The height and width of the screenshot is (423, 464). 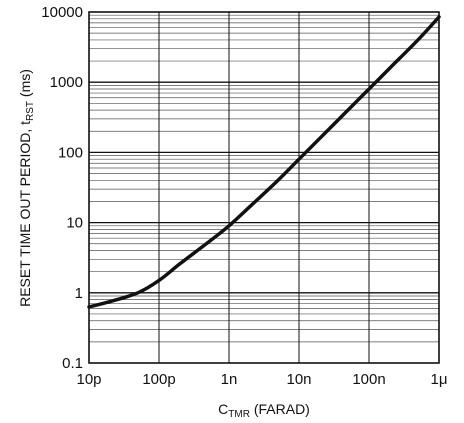 I want to click on y-tick-labels: 0.1 1 10 100 1000 10000, so click(x=62, y=188).